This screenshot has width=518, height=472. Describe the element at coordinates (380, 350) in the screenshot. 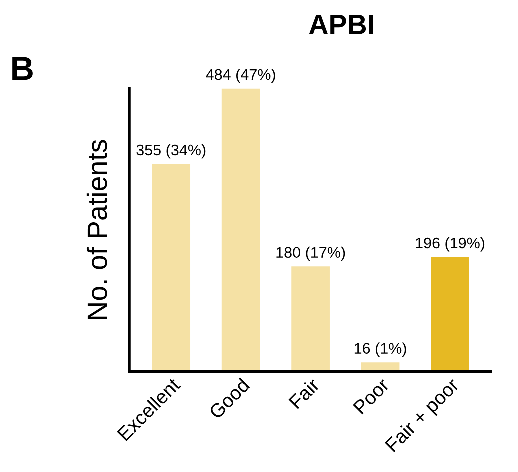

I see `data-label: 16 (1%)` at that location.